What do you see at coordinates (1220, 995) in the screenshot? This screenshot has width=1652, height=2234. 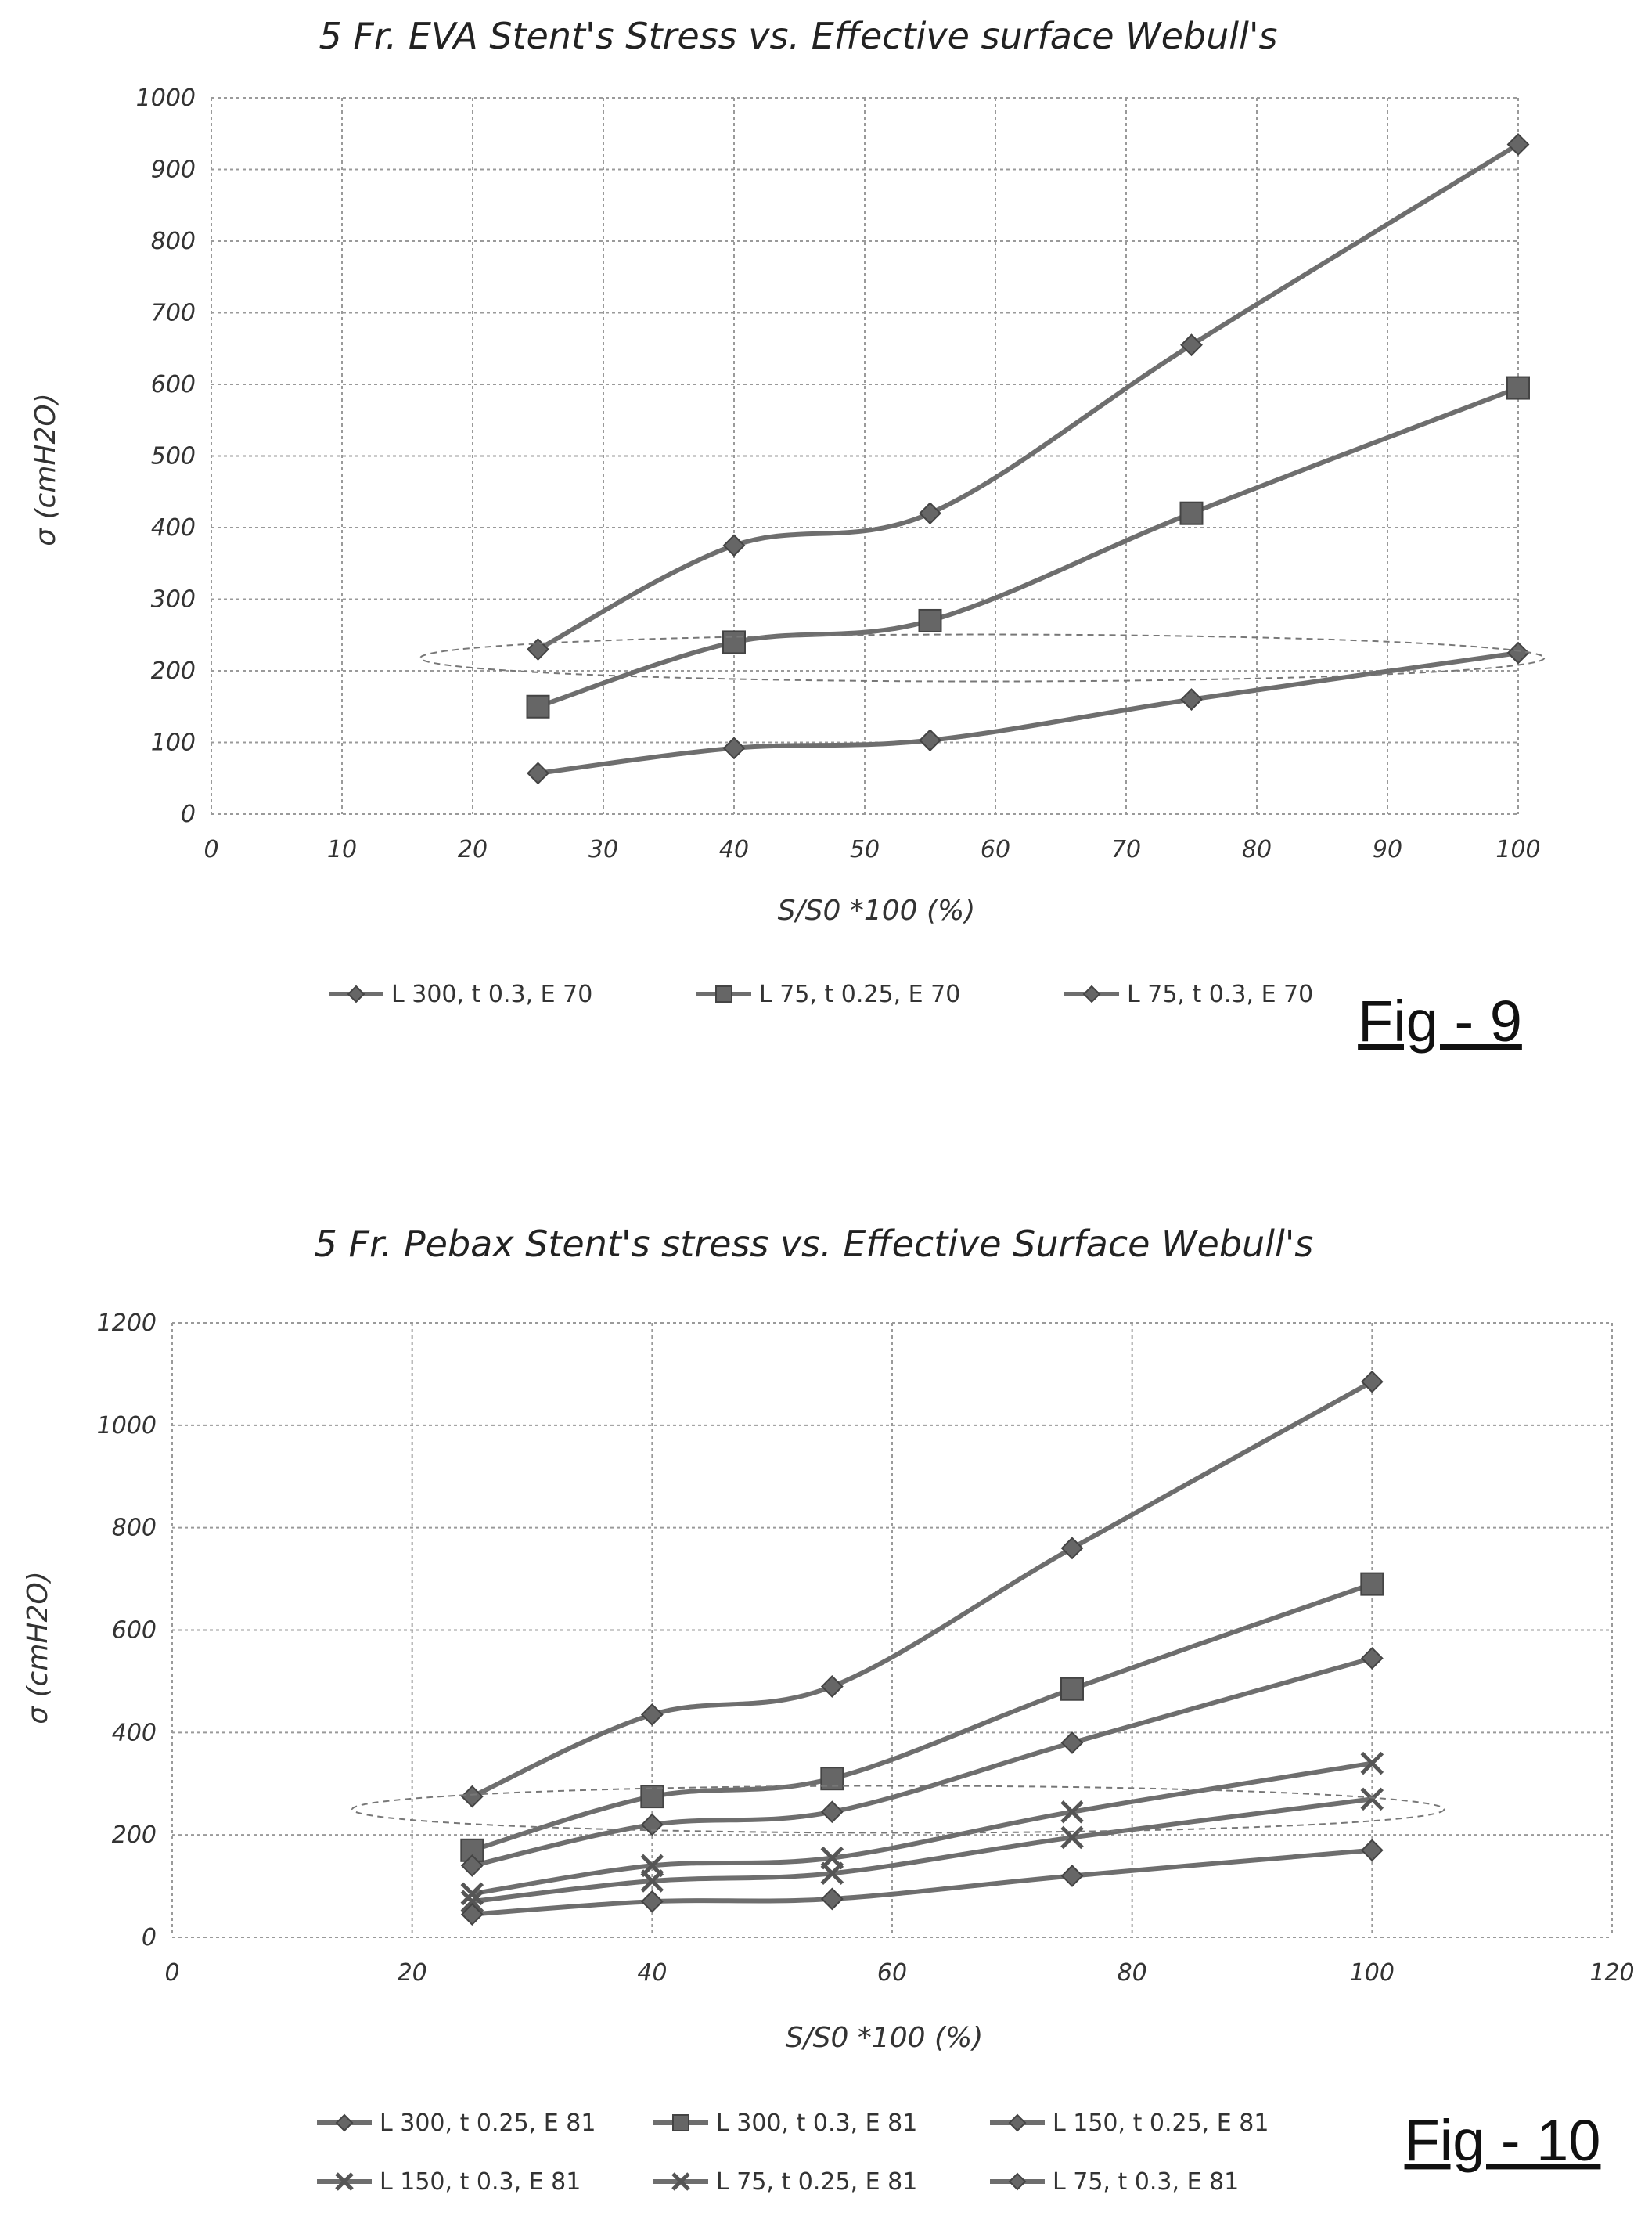 I see `legend-entry: L 75, t 0.3, E 70` at bounding box center [1220, 995].